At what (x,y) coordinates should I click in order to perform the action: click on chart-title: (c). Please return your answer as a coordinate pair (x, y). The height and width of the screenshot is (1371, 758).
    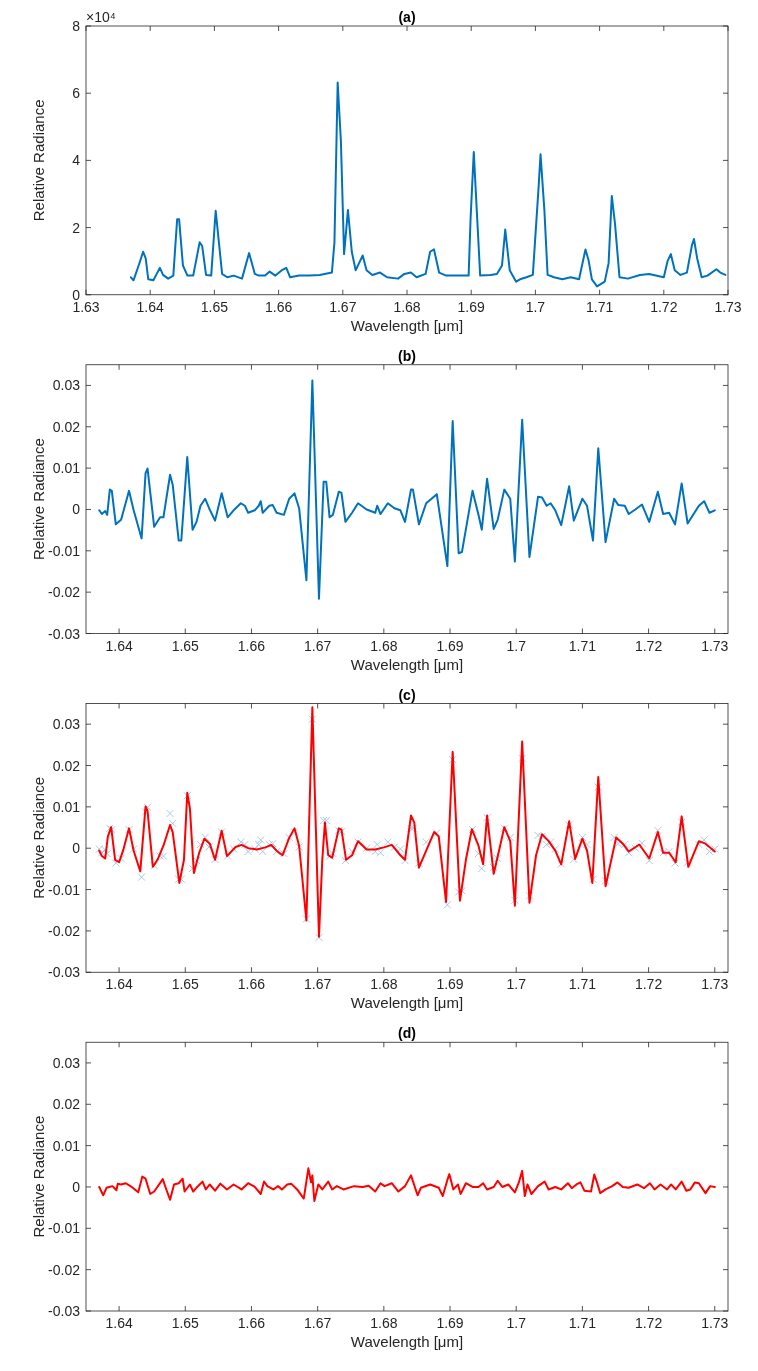
    Looking at the image, I should click on (407, 694).